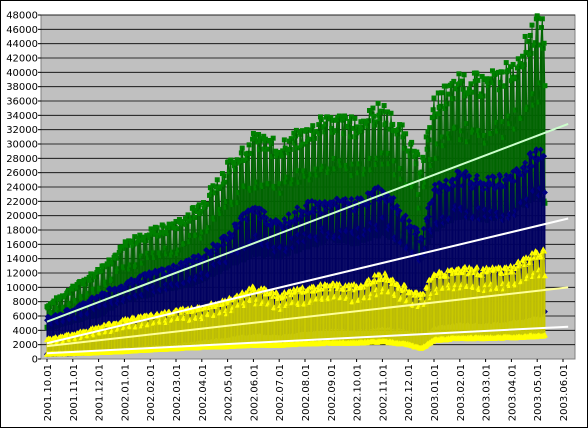 The width and height of the screenshot is (588, 431). What do you see at coordinates (435, 392) in the screenshot?
I see `x-tick-label: 2003.01.01` at bounding box center [435, 392].